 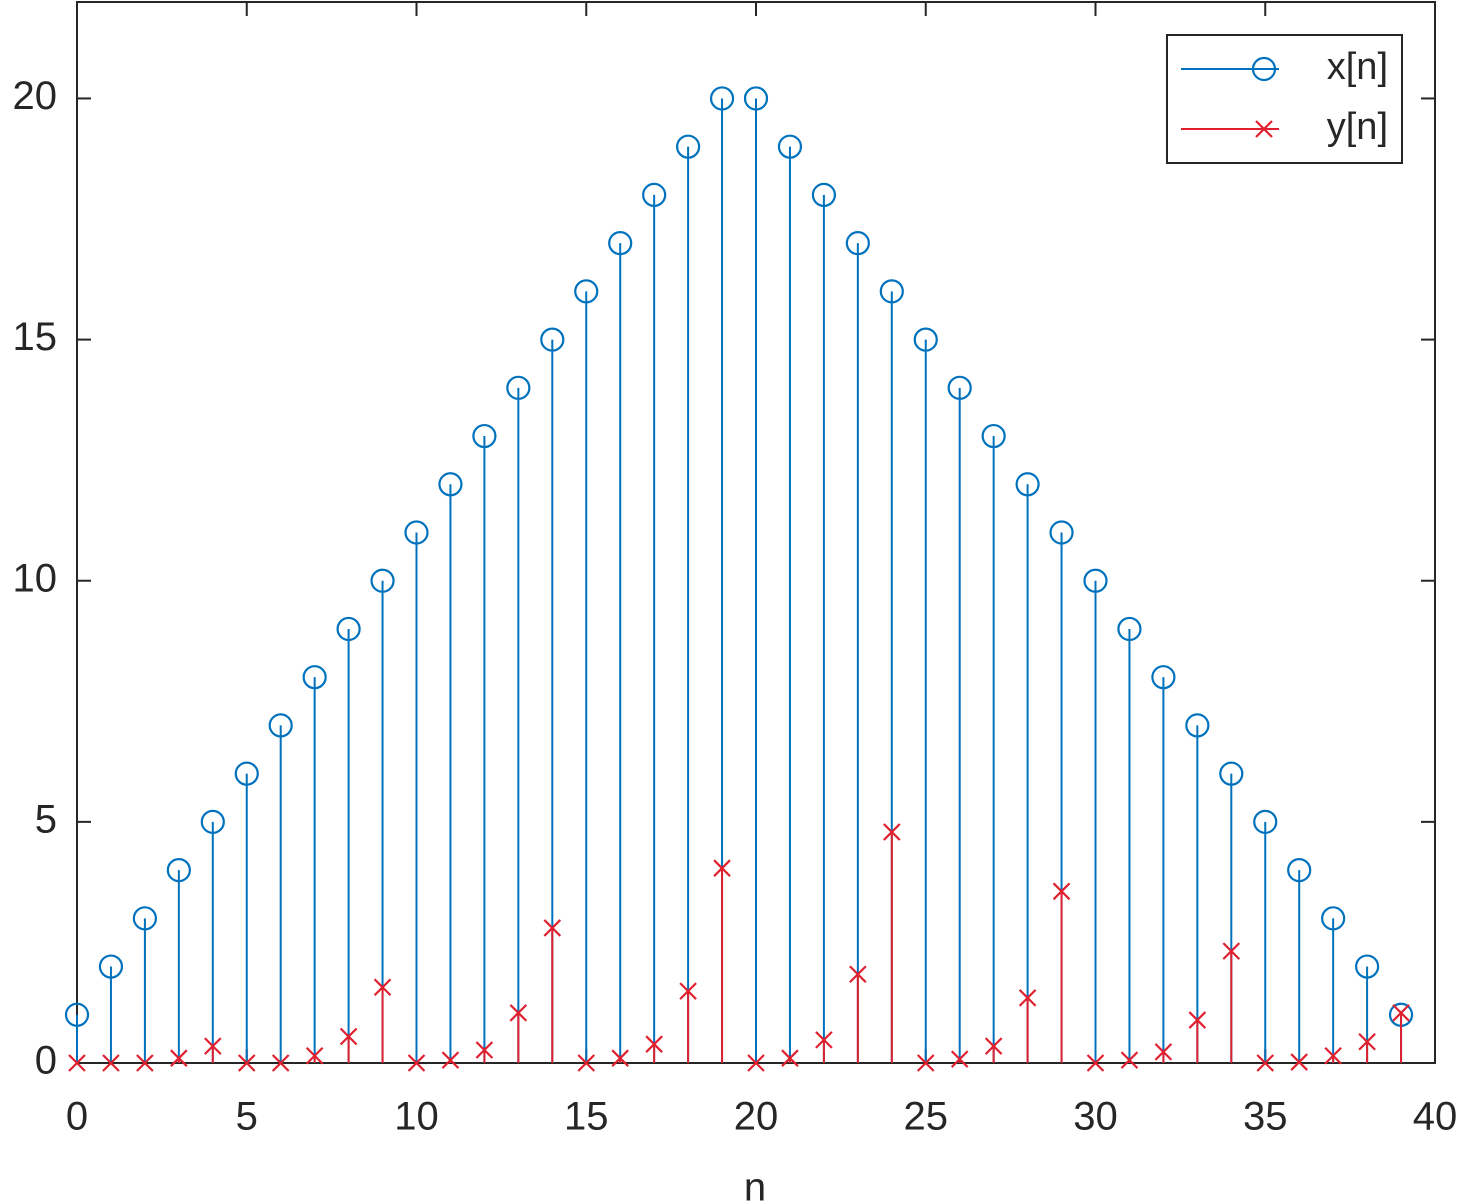 I want to click on y-tick-label: 10, so click(x=35, y=578).